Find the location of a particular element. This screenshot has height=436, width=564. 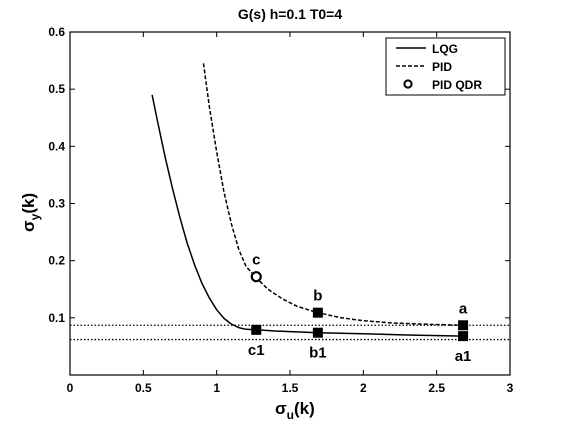

legend-pid-label: PID is located at coordinates (442, 67).